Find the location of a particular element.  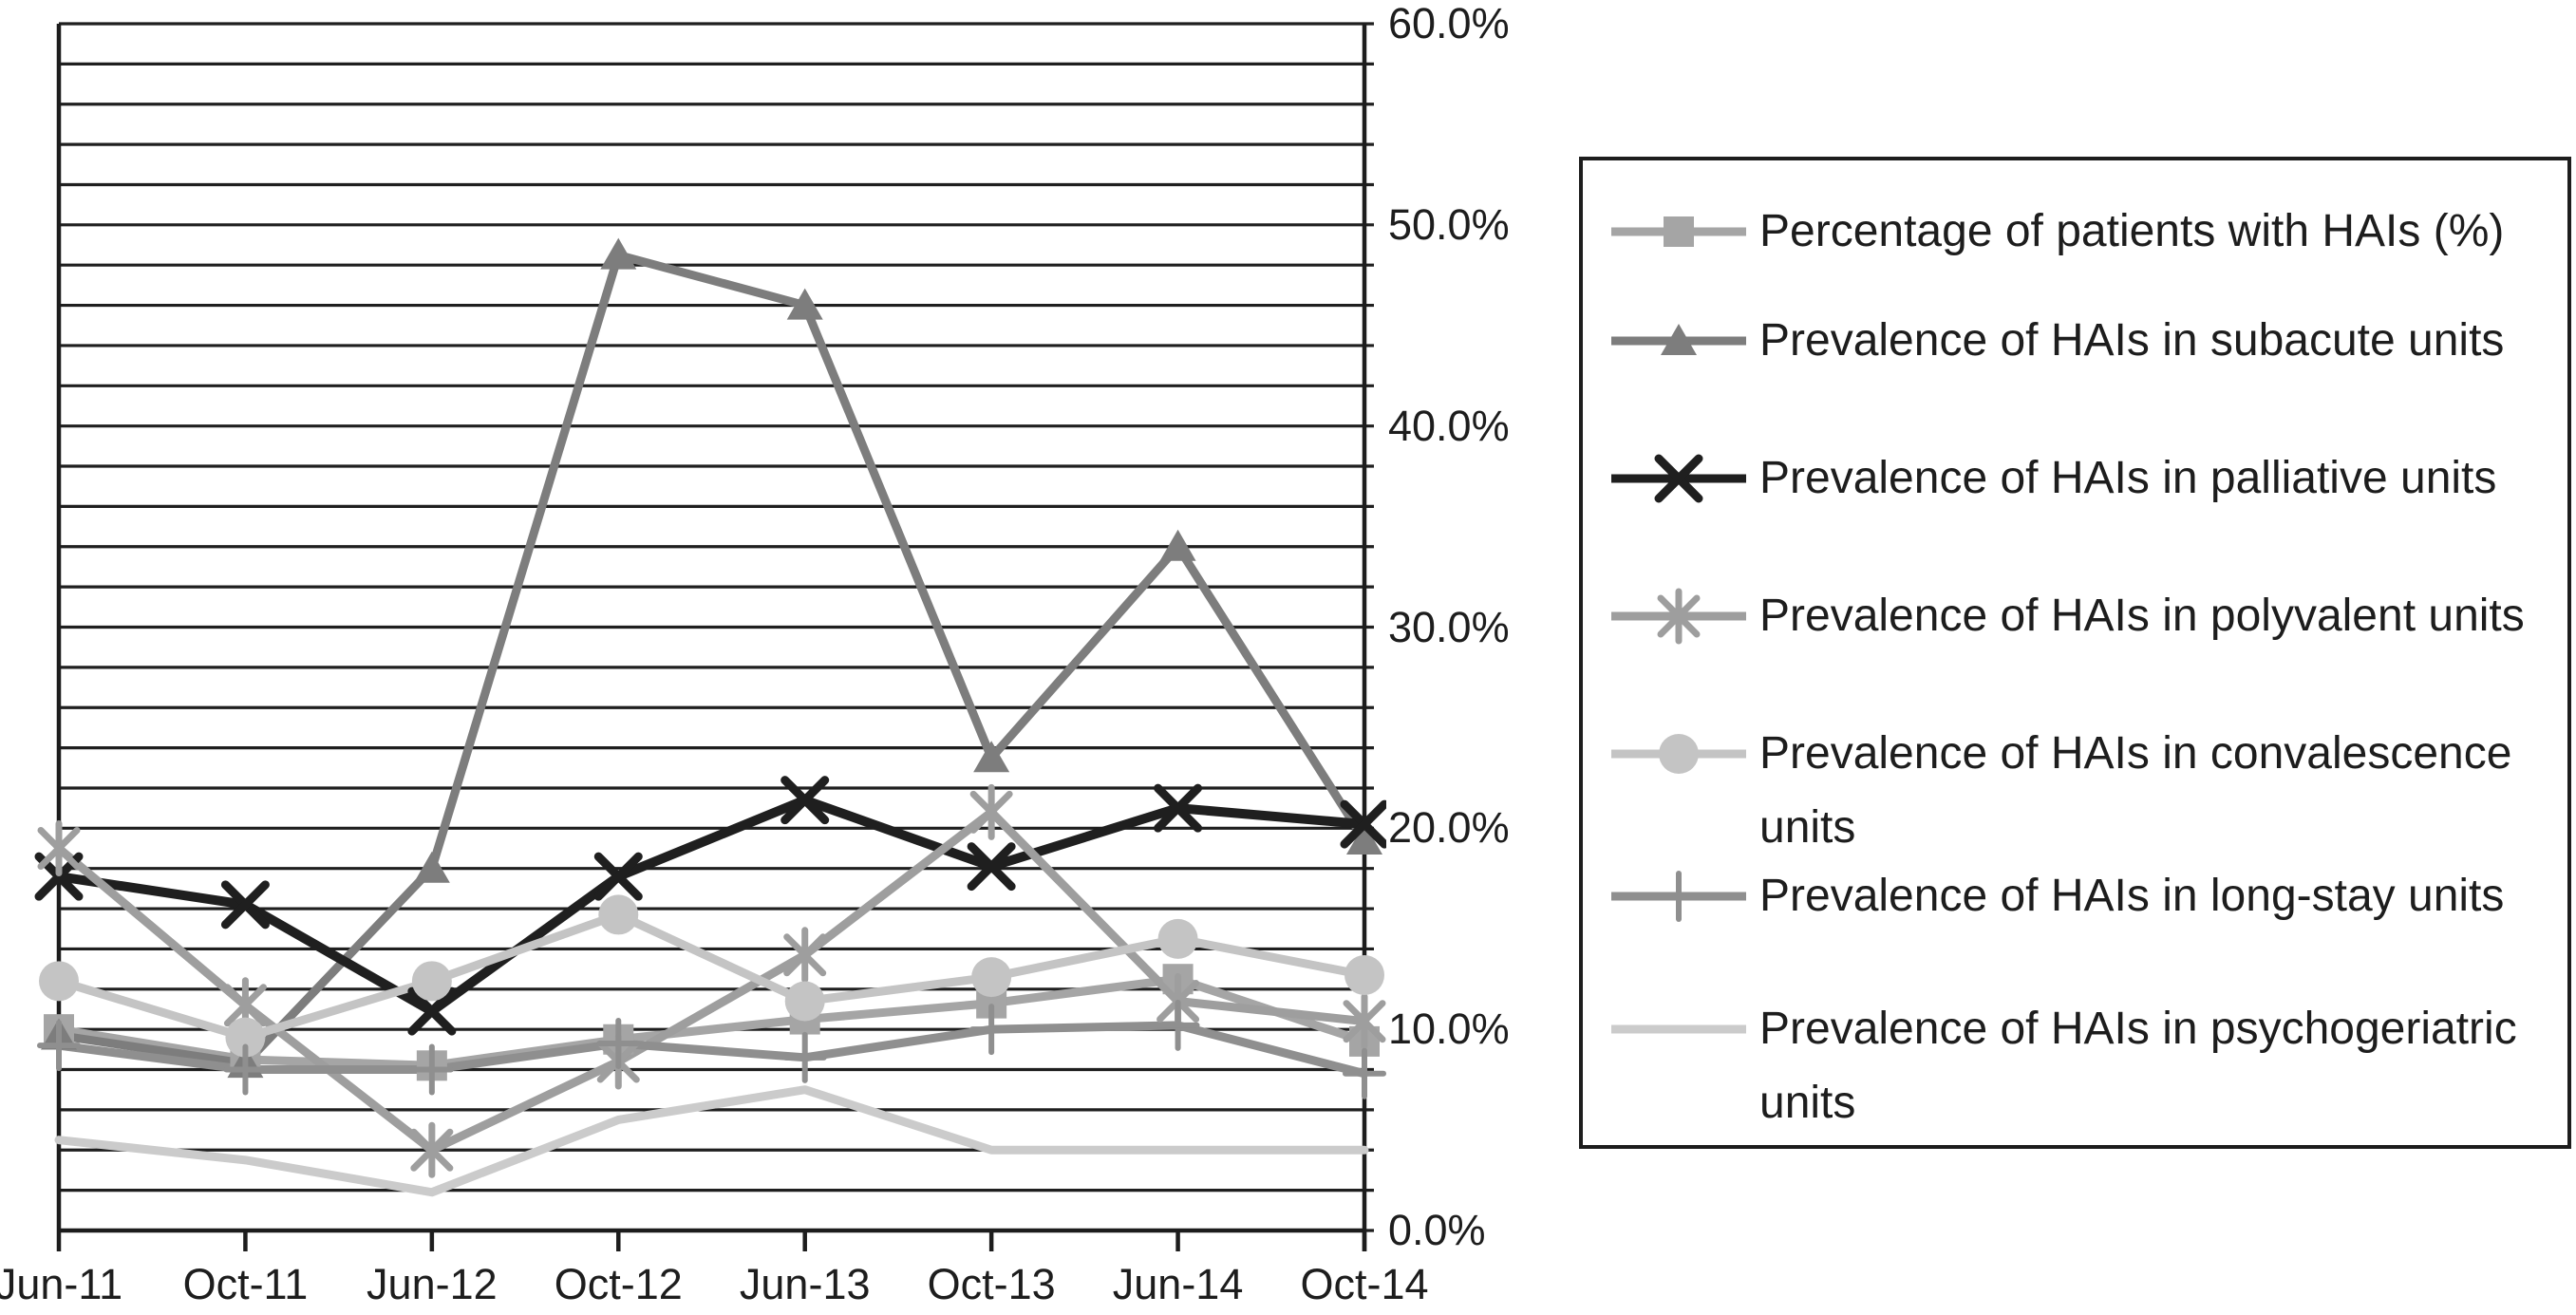

legend-item: Prevalence of HAIs in polyvalent units is located at coordinates (2092, 616).